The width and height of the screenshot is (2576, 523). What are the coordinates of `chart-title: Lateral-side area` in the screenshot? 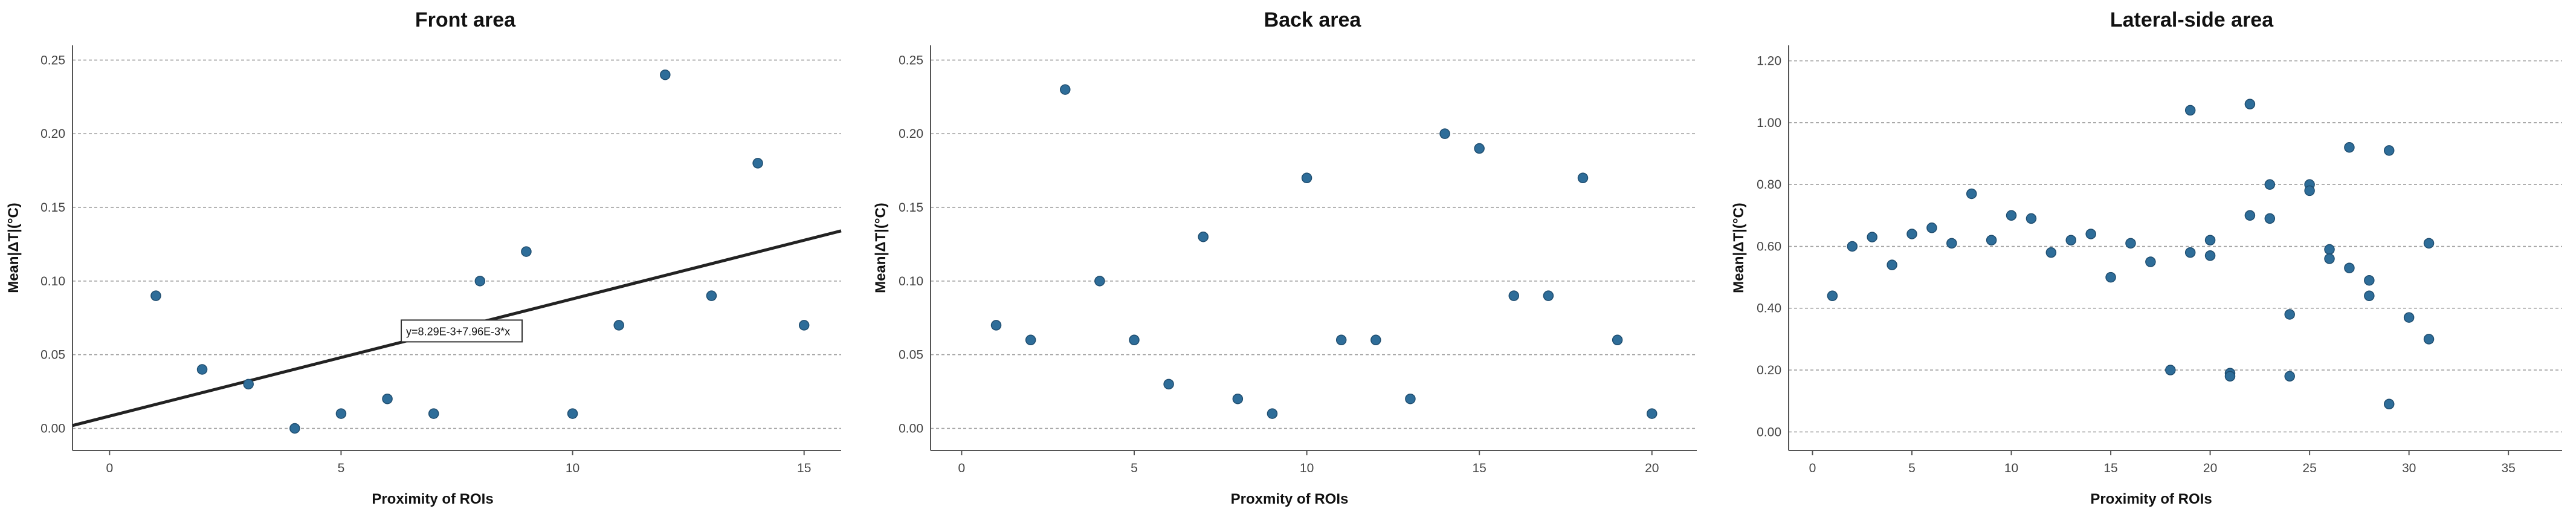 It's located at (2192, 19).